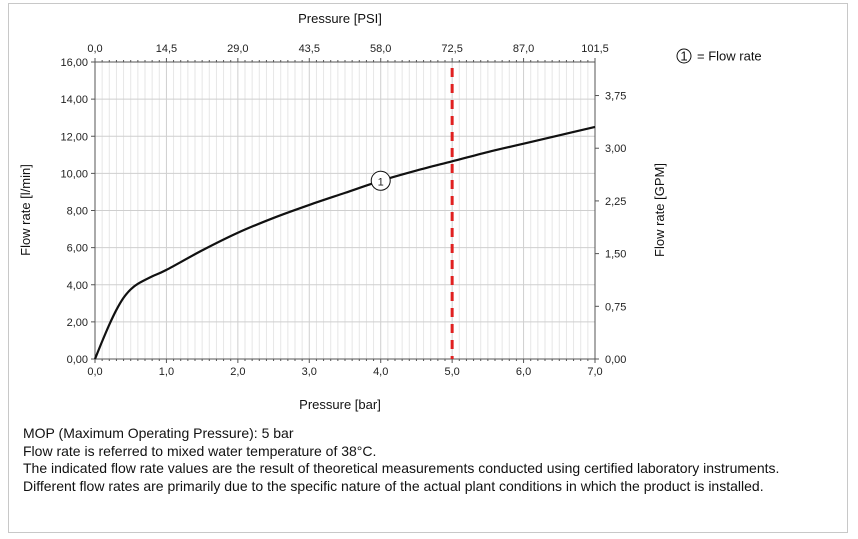 This screenshot has height=539, width=858. What do you see at coordinates (166, 372) in the screenshot?
I see `x-bottom-tick-label: 1,0` at bounding box center [166, 372].